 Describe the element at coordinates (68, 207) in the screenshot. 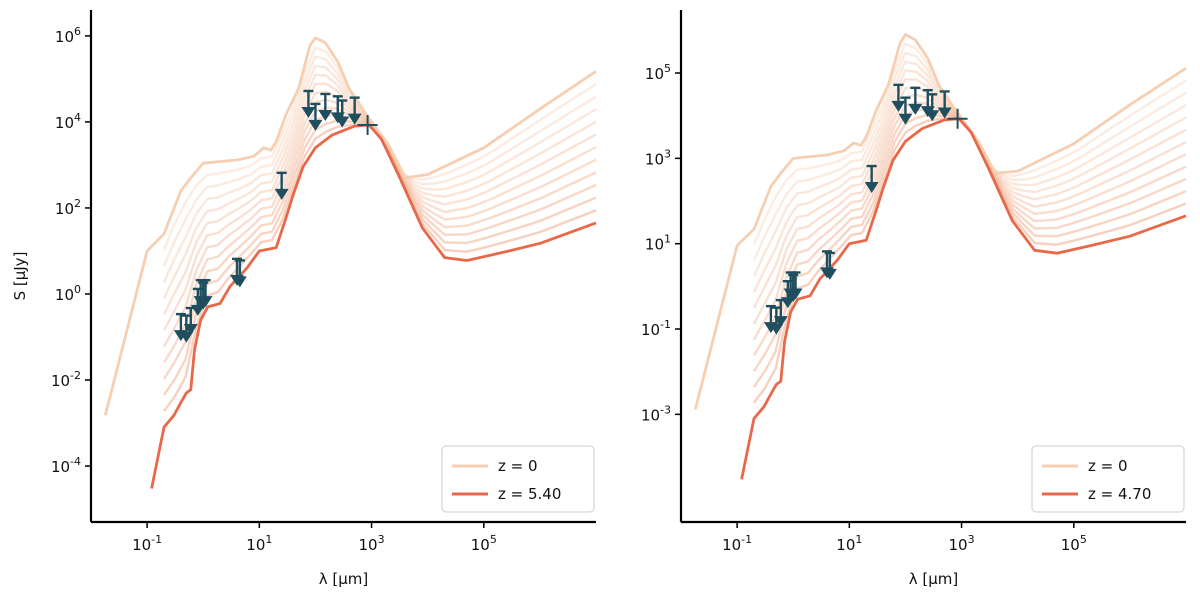

I see `y-tick-label: 10²` at that location.